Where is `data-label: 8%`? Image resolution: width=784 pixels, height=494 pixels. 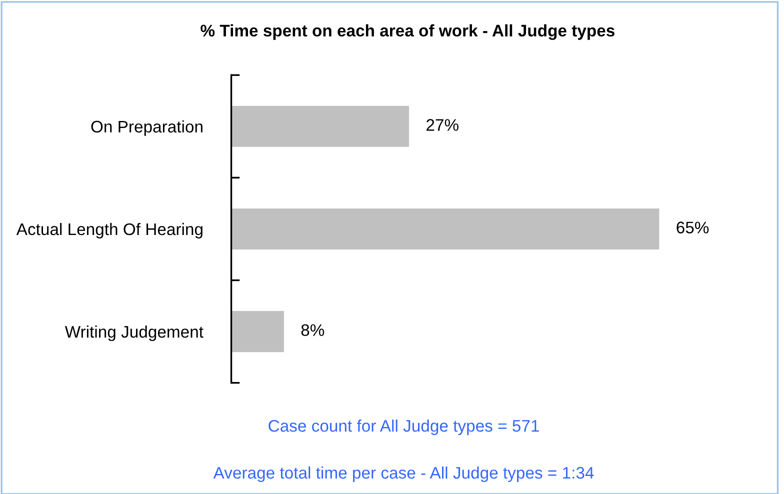 data-label: 8% is located at coordinates (312, 330).